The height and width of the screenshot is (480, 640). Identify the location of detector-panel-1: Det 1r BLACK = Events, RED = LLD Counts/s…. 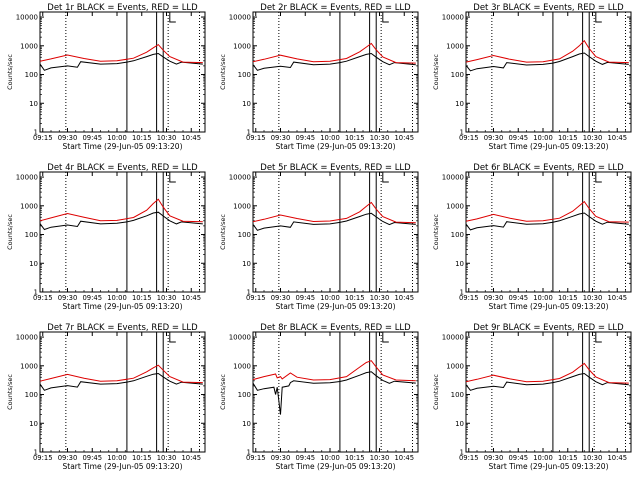
(106, 77).